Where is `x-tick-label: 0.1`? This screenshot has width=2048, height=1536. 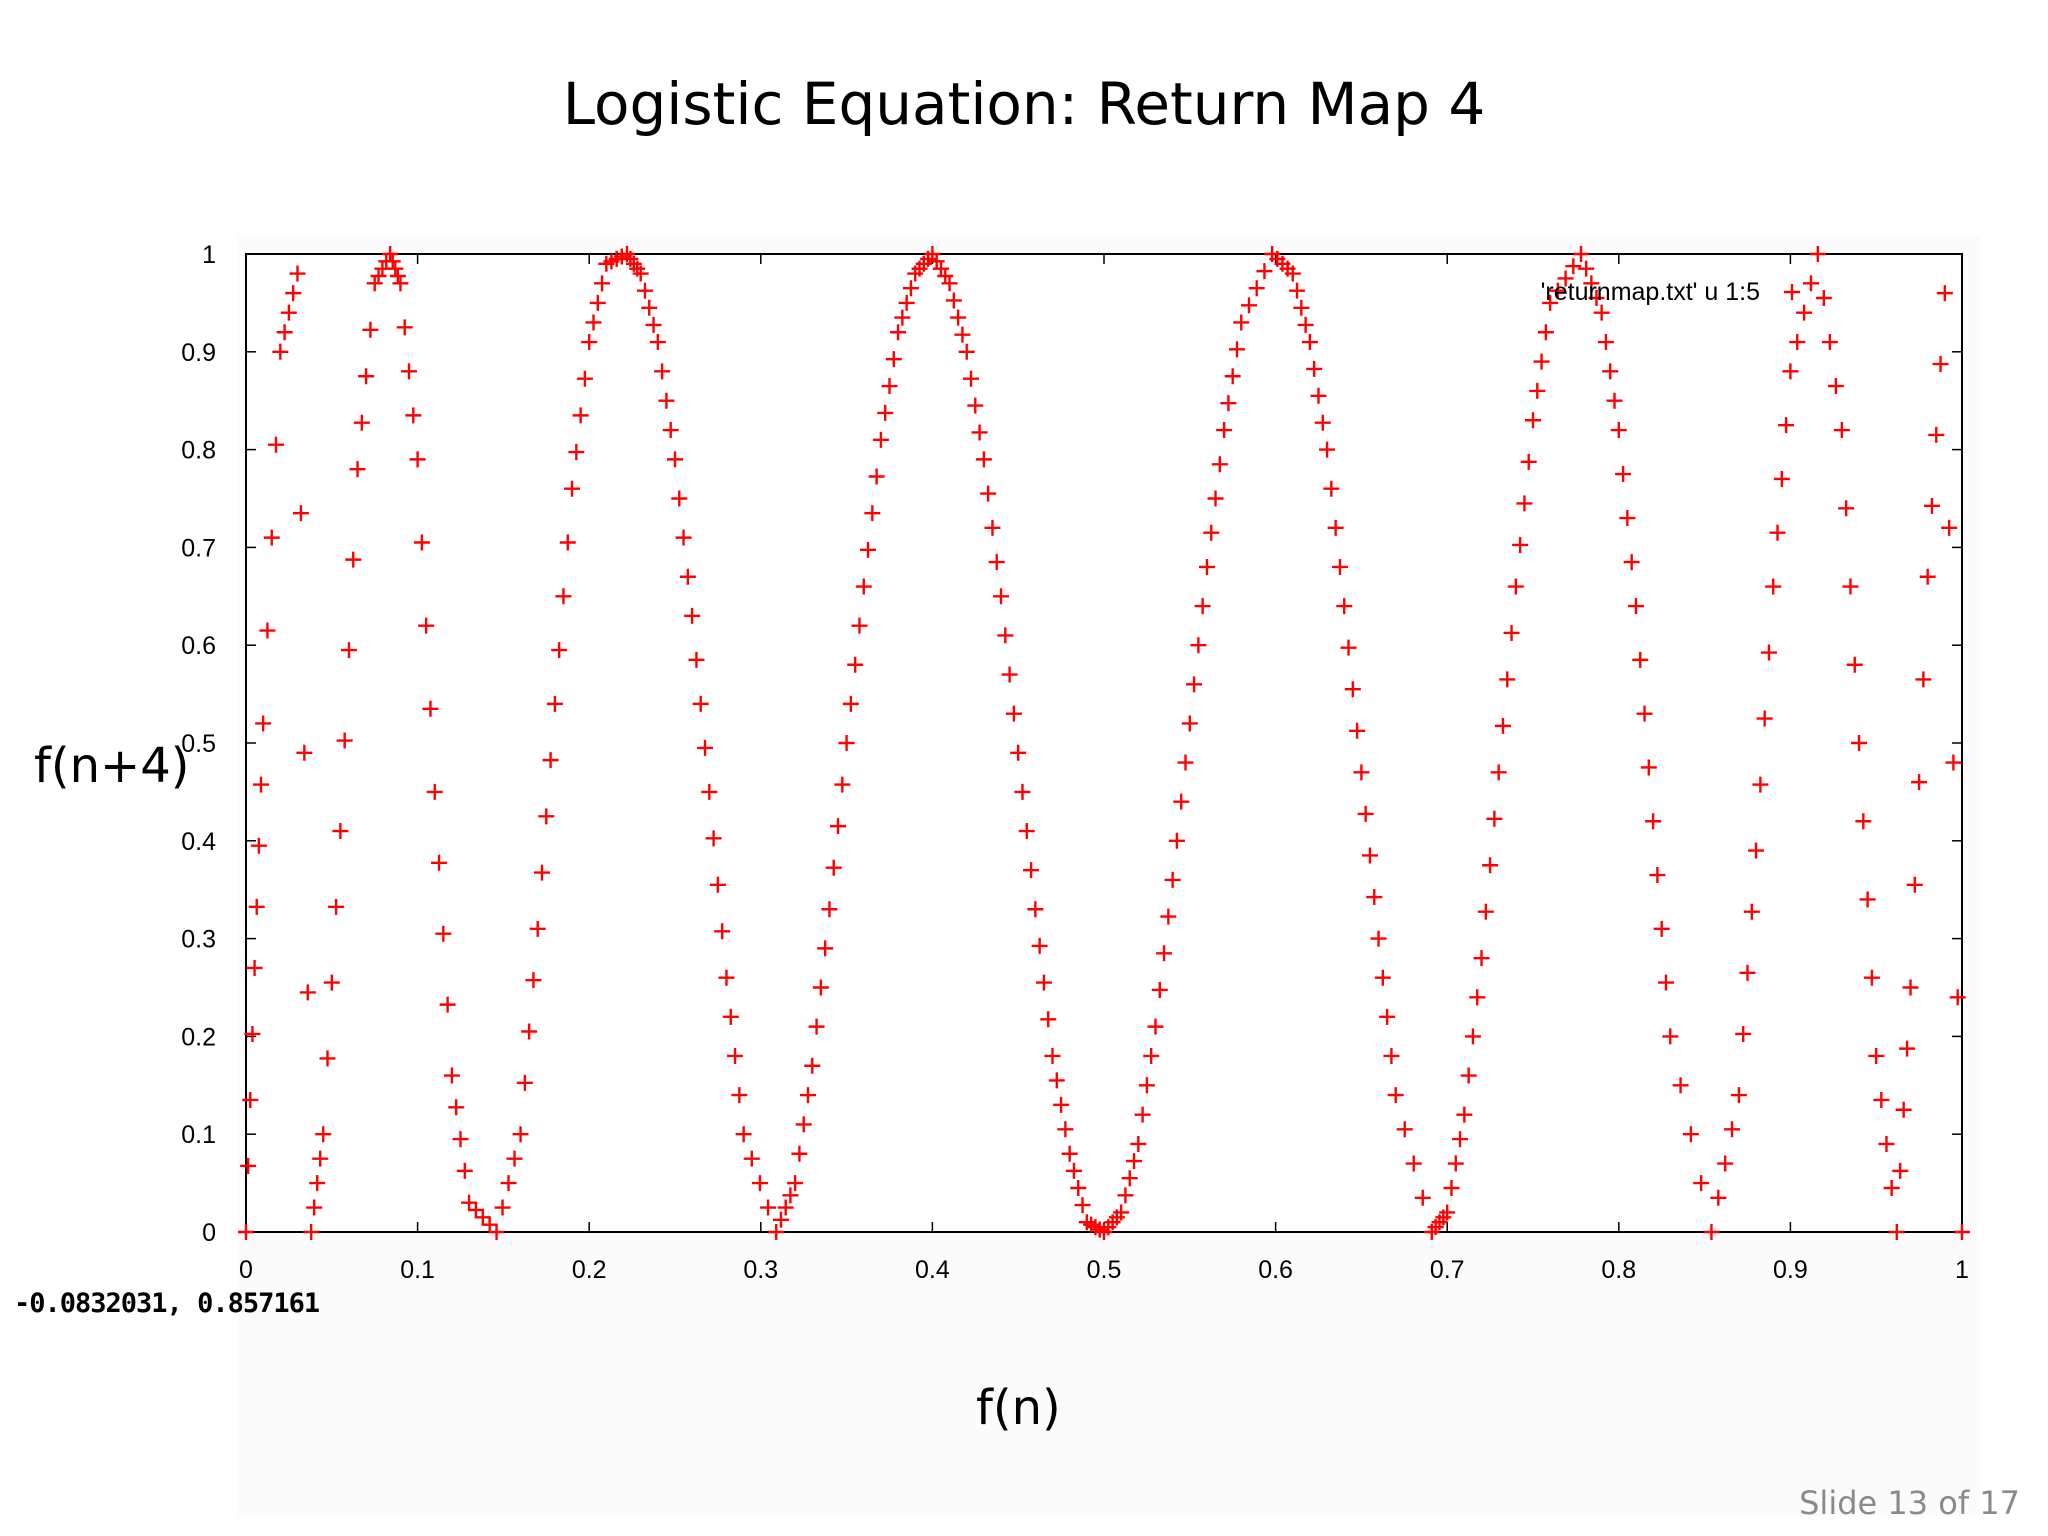
x-tick-label: 0.1 is located at coordinates (417, 1270).